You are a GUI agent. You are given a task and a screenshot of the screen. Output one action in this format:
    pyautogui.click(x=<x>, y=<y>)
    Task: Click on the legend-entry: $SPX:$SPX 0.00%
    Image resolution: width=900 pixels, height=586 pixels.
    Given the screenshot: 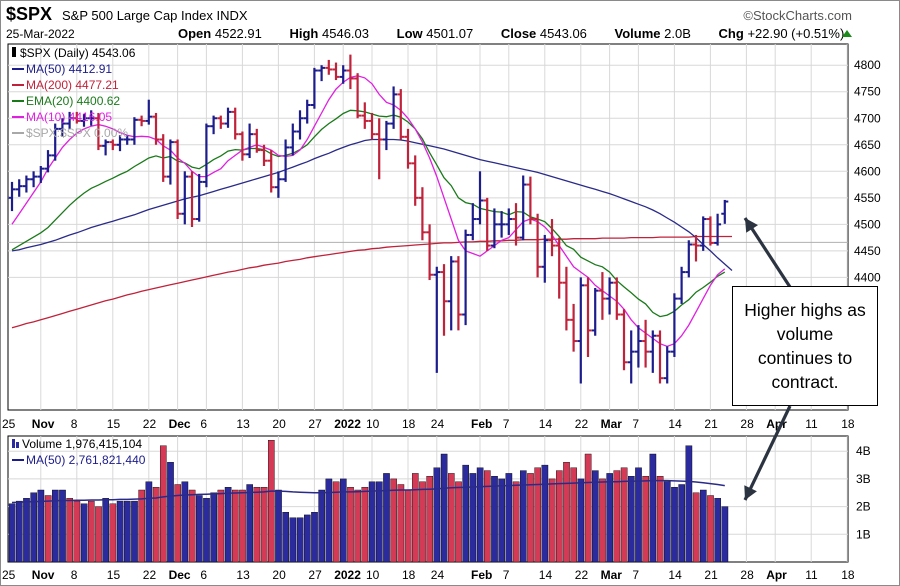 What is the action you would take?
    pyautogui.click(x=77, y=133)
    